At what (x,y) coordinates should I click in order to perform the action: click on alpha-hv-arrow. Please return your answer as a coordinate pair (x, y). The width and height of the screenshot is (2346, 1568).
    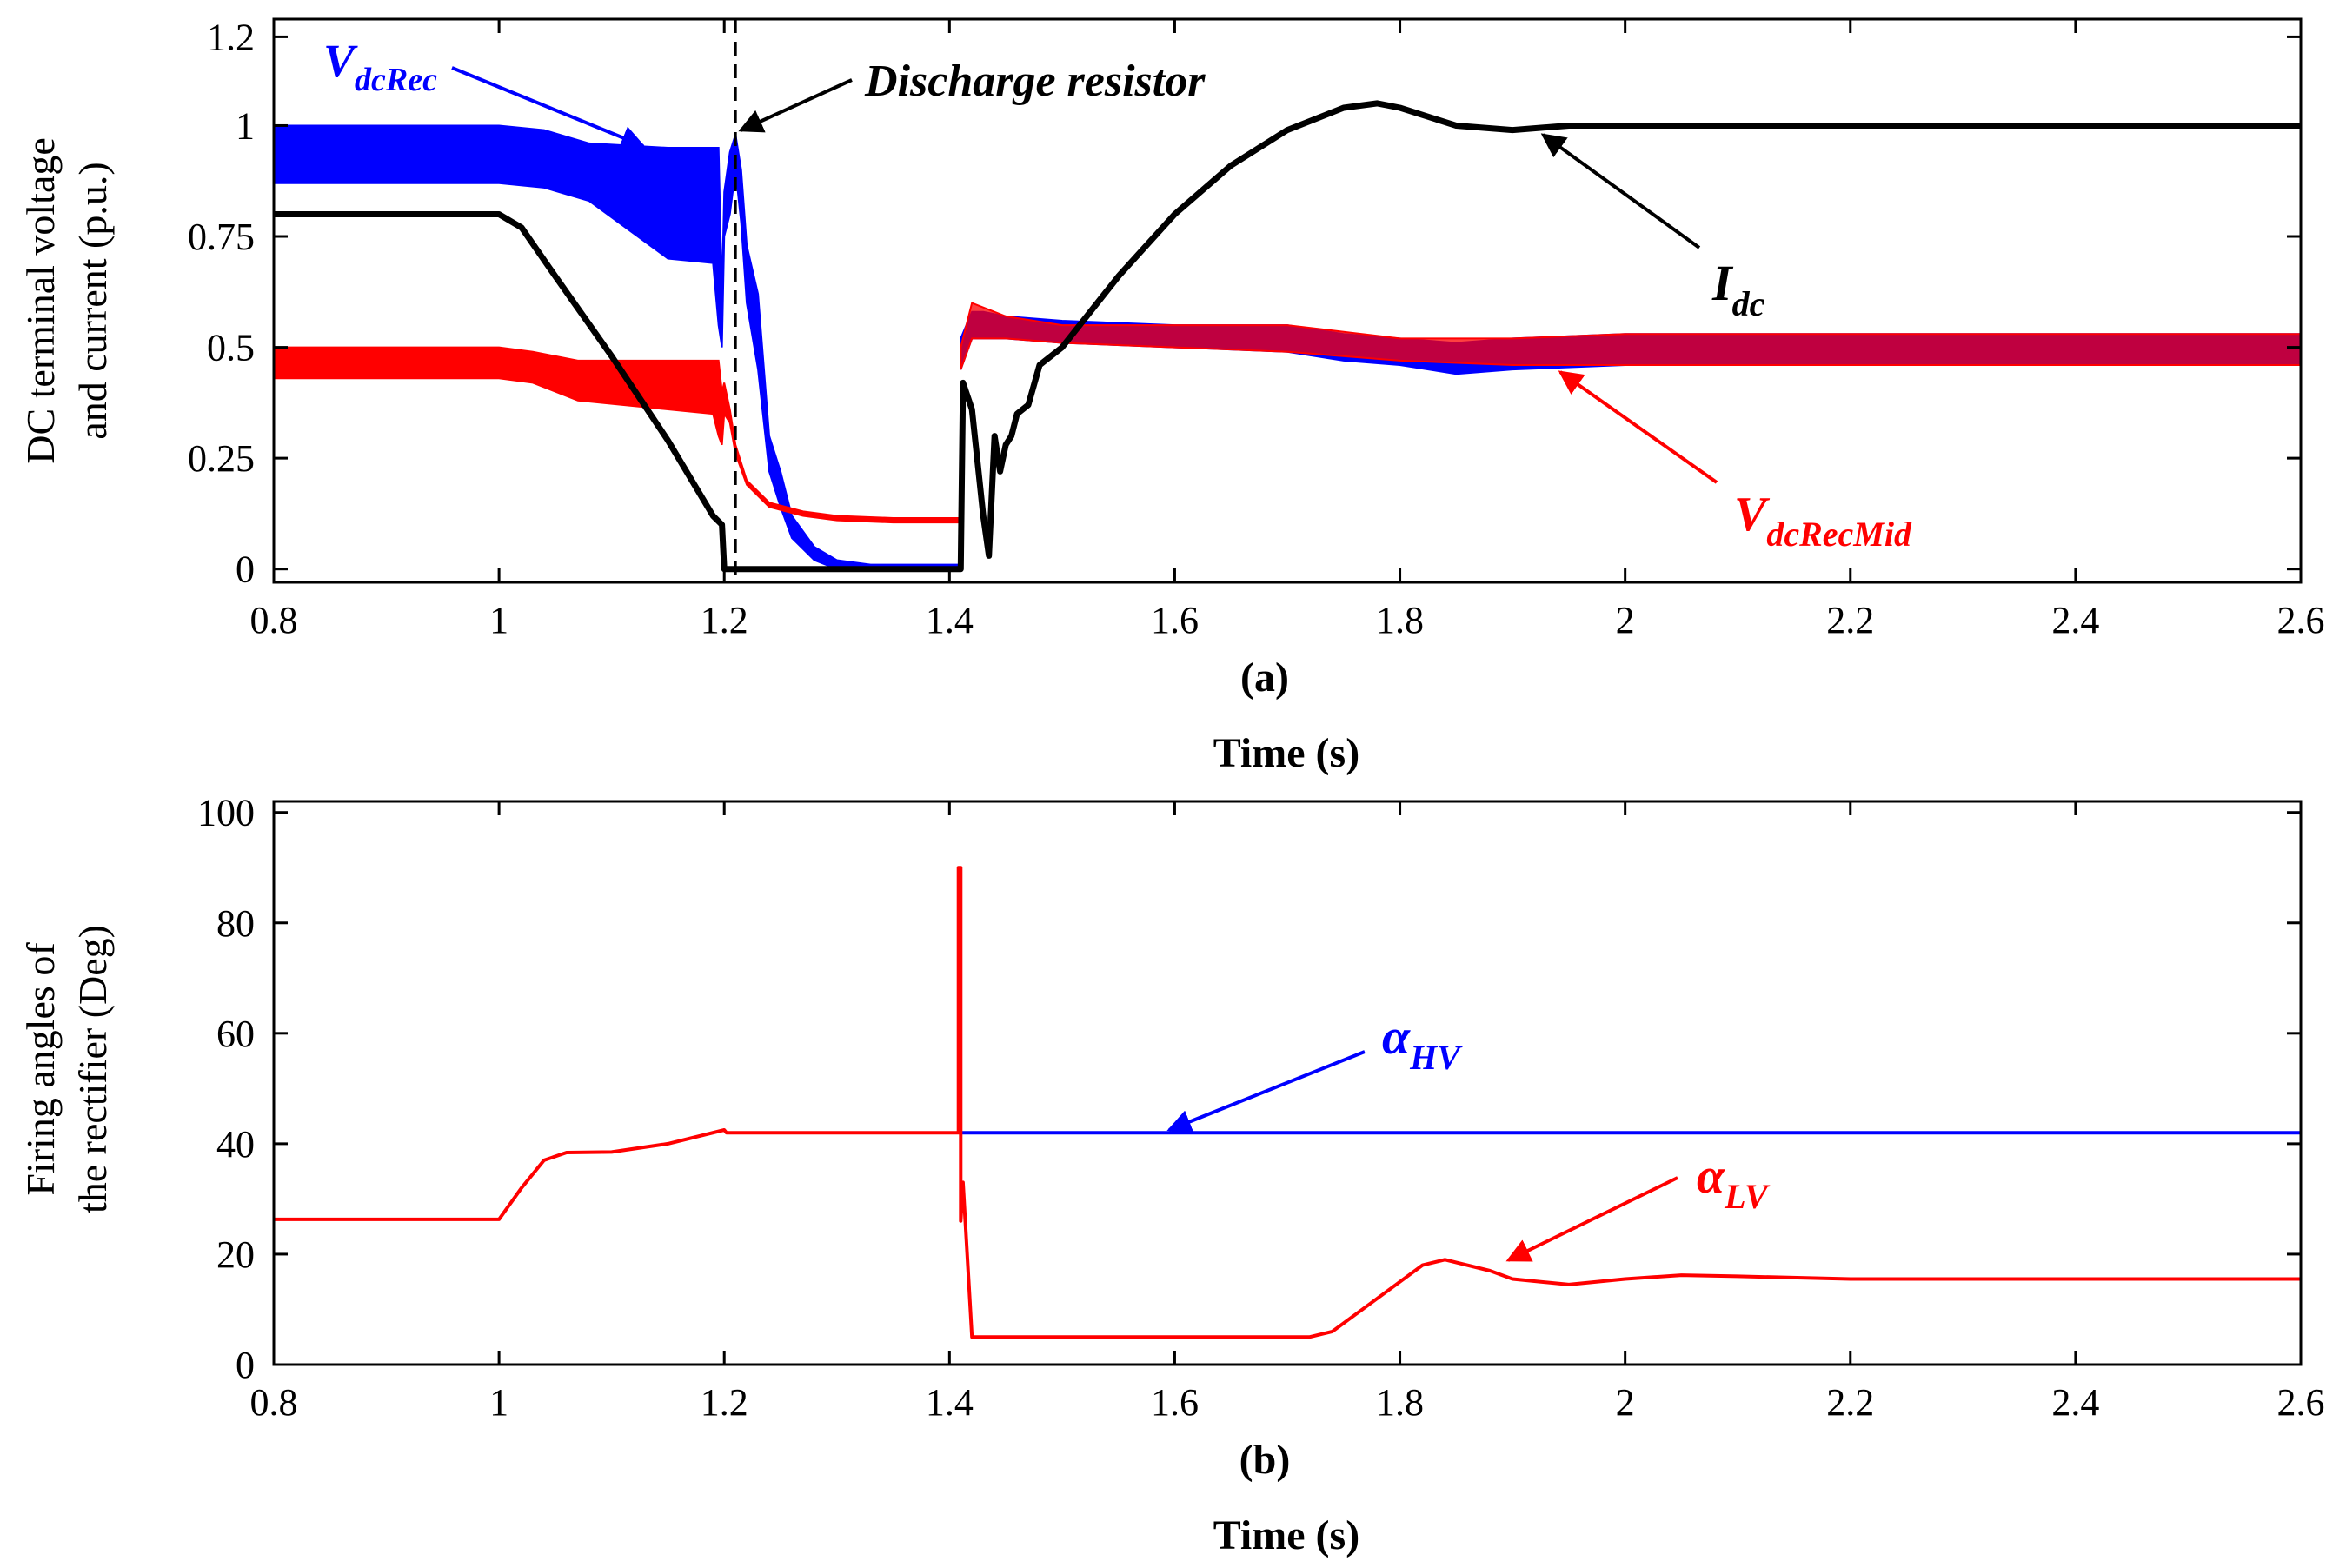
    Looking at the image, I should click on (1266, 1091).